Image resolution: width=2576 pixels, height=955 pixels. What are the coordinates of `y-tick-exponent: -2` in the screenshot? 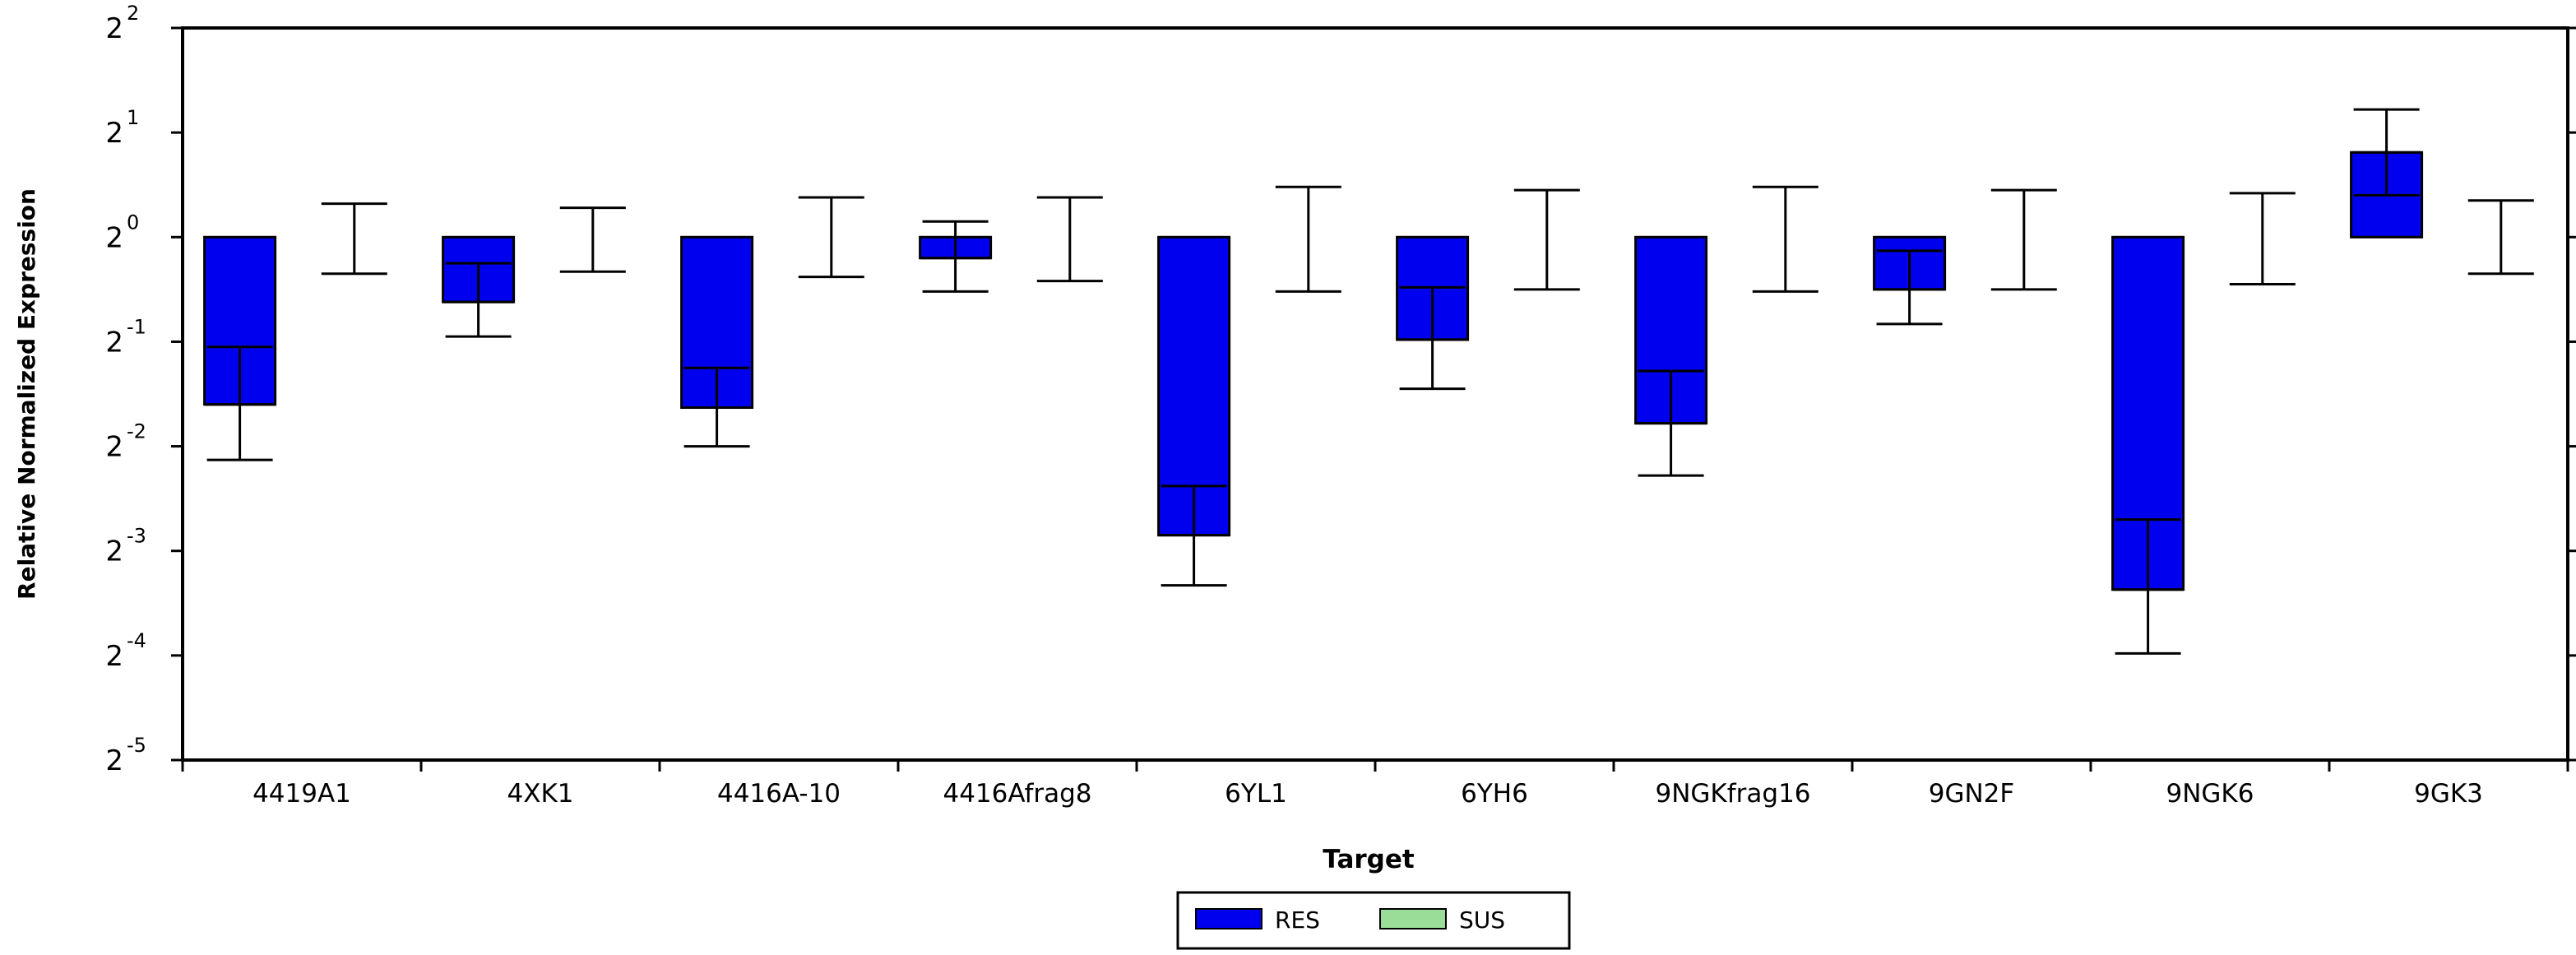 It's located at (137, 432).